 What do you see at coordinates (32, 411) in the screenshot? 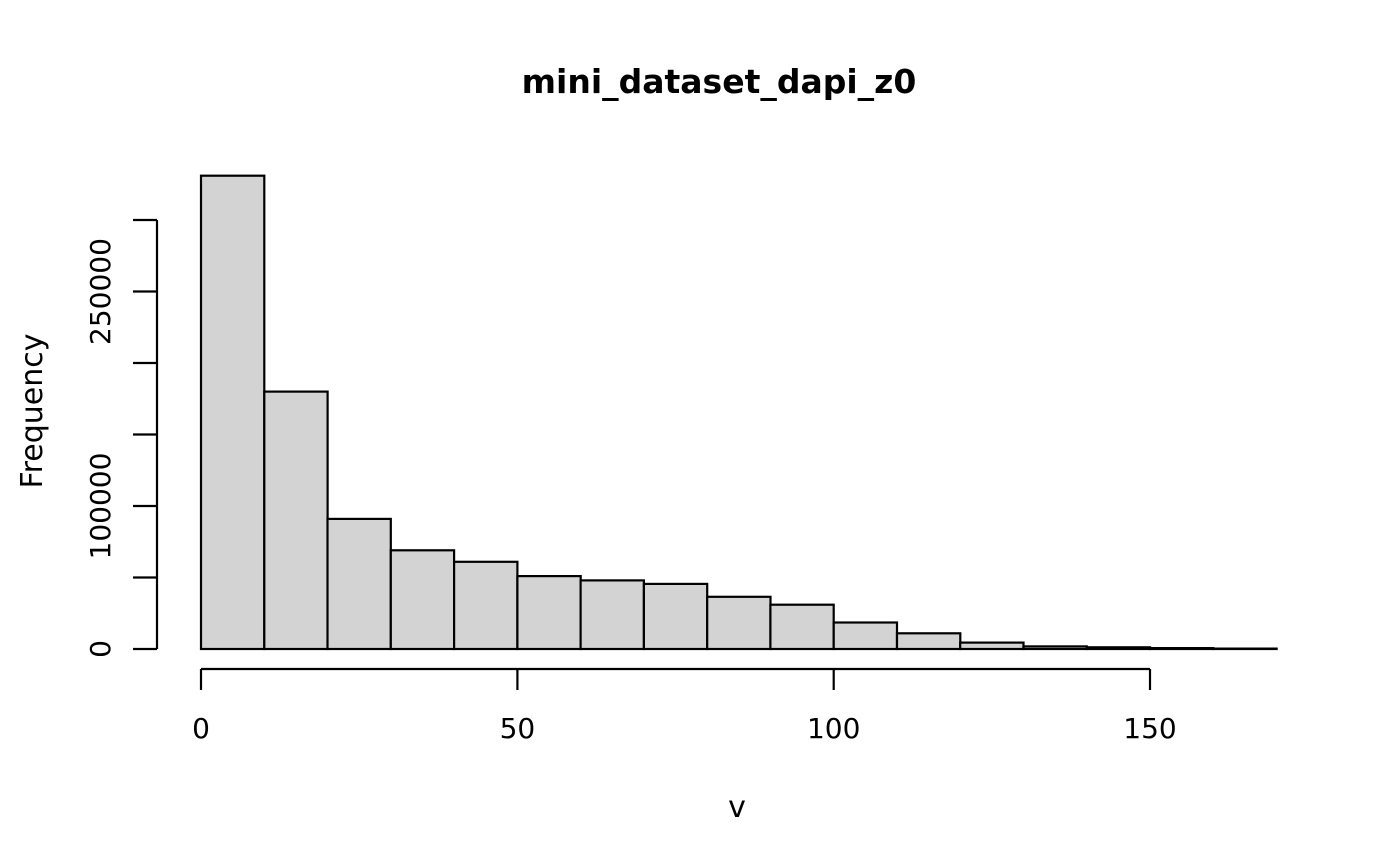
I see `y-axis-label: Frequency` at bounding box center [32, 411].